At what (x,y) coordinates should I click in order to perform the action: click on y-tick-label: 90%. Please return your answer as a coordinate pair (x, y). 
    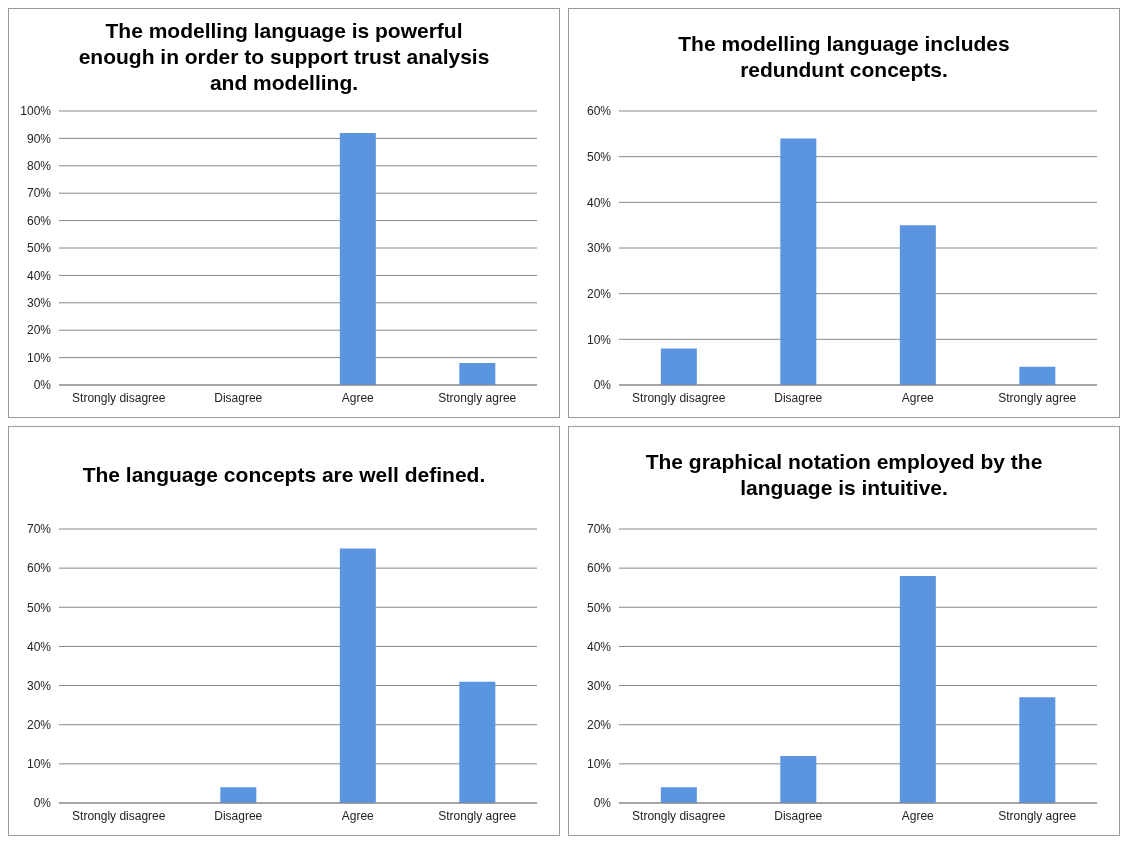
    Looking at the image, I should click on (39, 138).